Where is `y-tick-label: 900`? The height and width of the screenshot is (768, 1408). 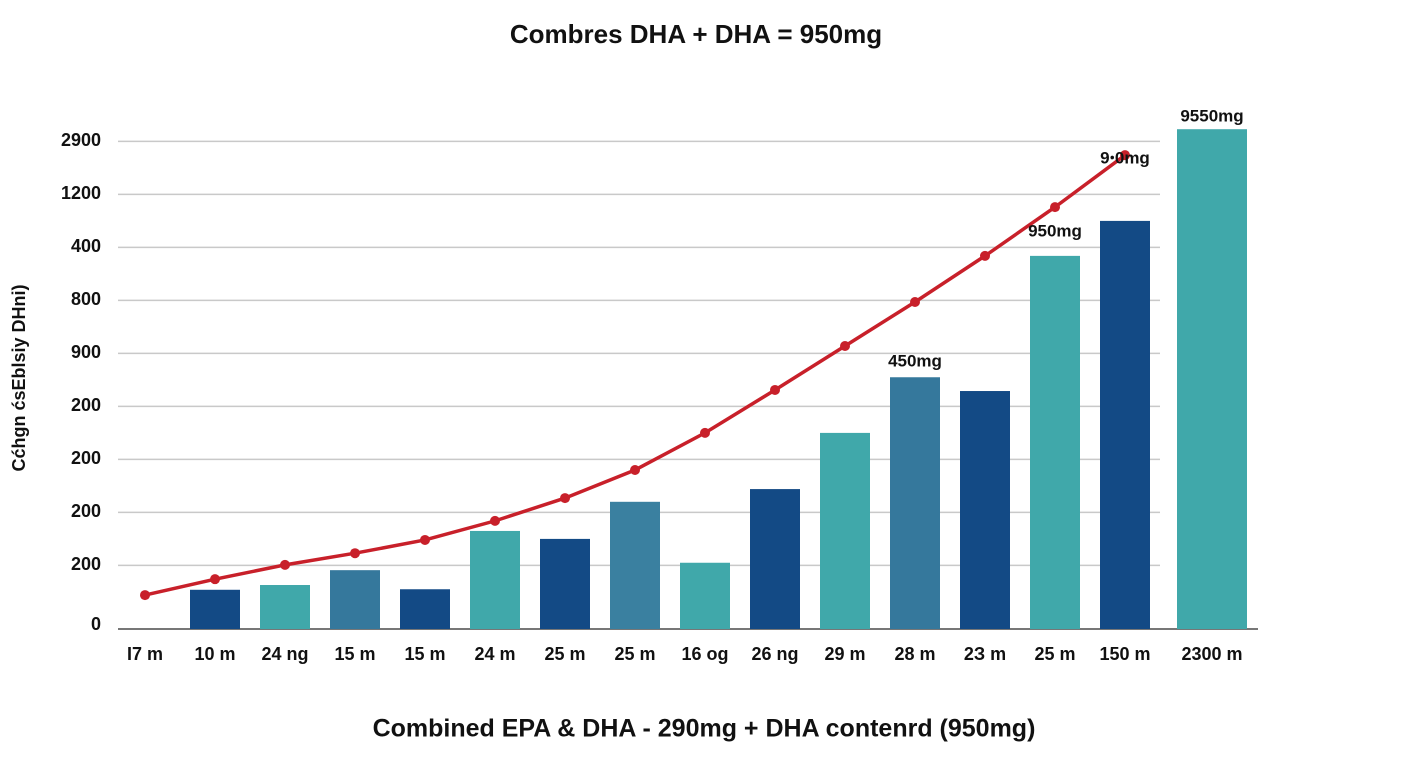
y-tick-label: 900 is located at coordinates (86, 352).